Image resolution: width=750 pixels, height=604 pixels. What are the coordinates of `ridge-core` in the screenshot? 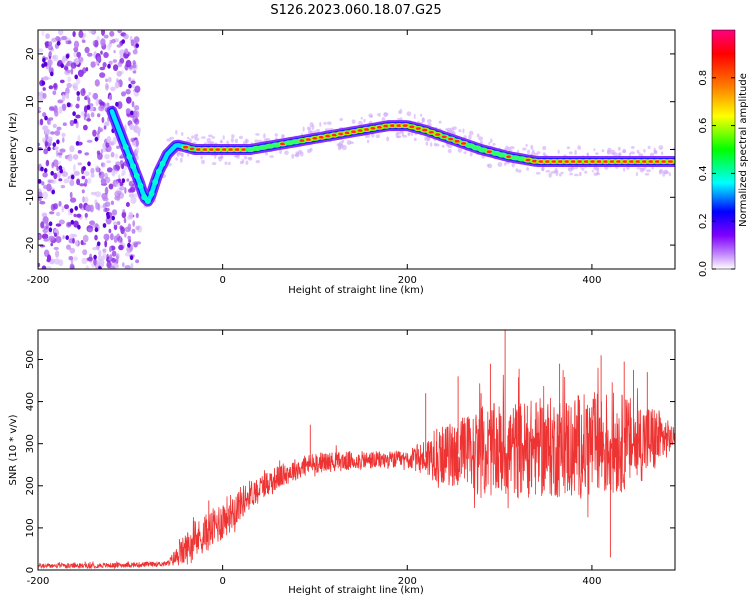 It's located at (133, 166).